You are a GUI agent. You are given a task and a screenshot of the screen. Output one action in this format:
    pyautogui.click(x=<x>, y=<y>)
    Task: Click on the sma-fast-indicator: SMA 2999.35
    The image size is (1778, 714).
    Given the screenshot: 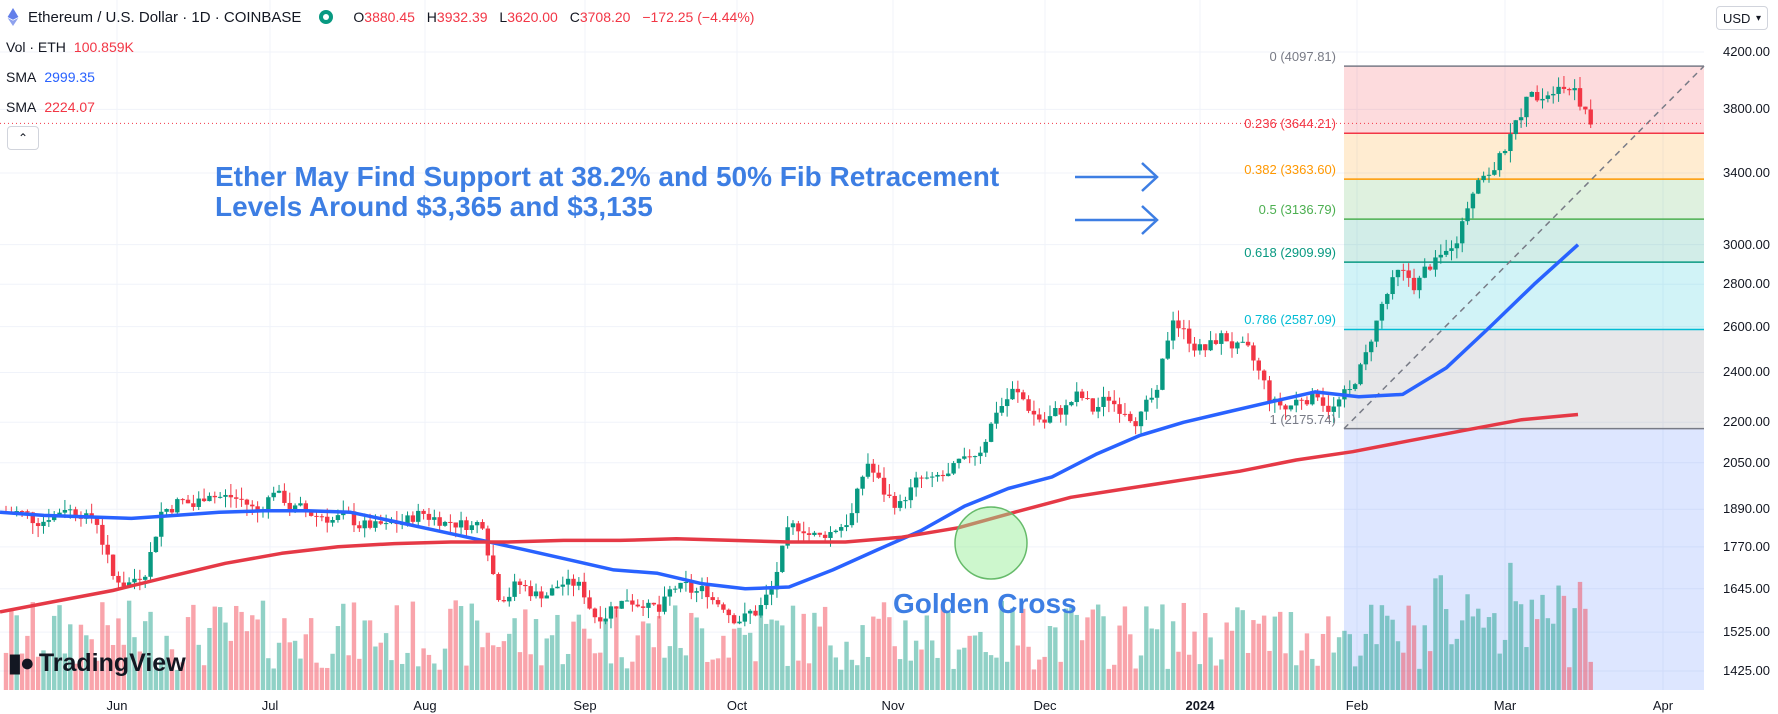 What is the action you would take?
    pyautogui.click(x=50, y=77)
    